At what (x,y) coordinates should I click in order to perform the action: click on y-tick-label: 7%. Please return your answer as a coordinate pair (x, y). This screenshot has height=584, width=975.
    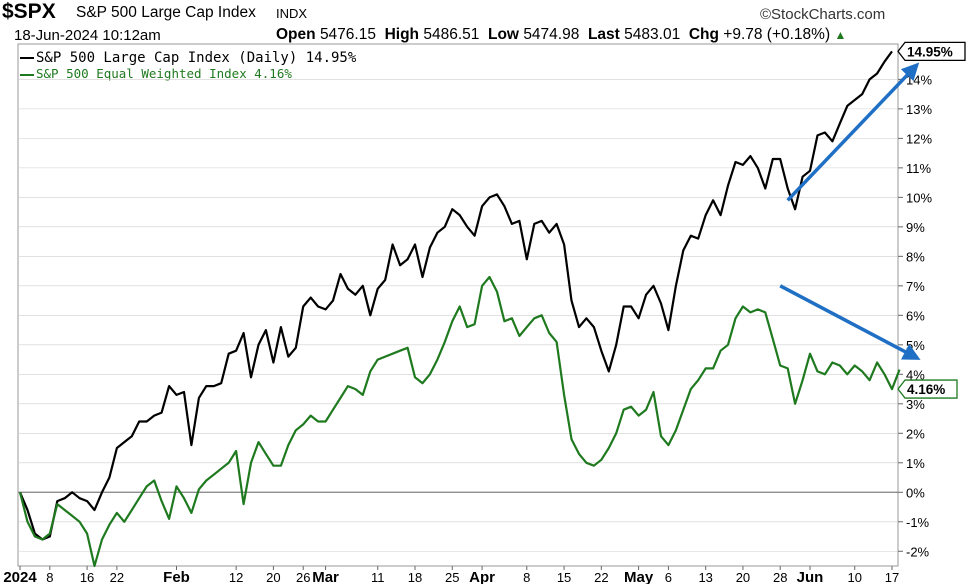
    Looking at the image, I should click on (915, 286).